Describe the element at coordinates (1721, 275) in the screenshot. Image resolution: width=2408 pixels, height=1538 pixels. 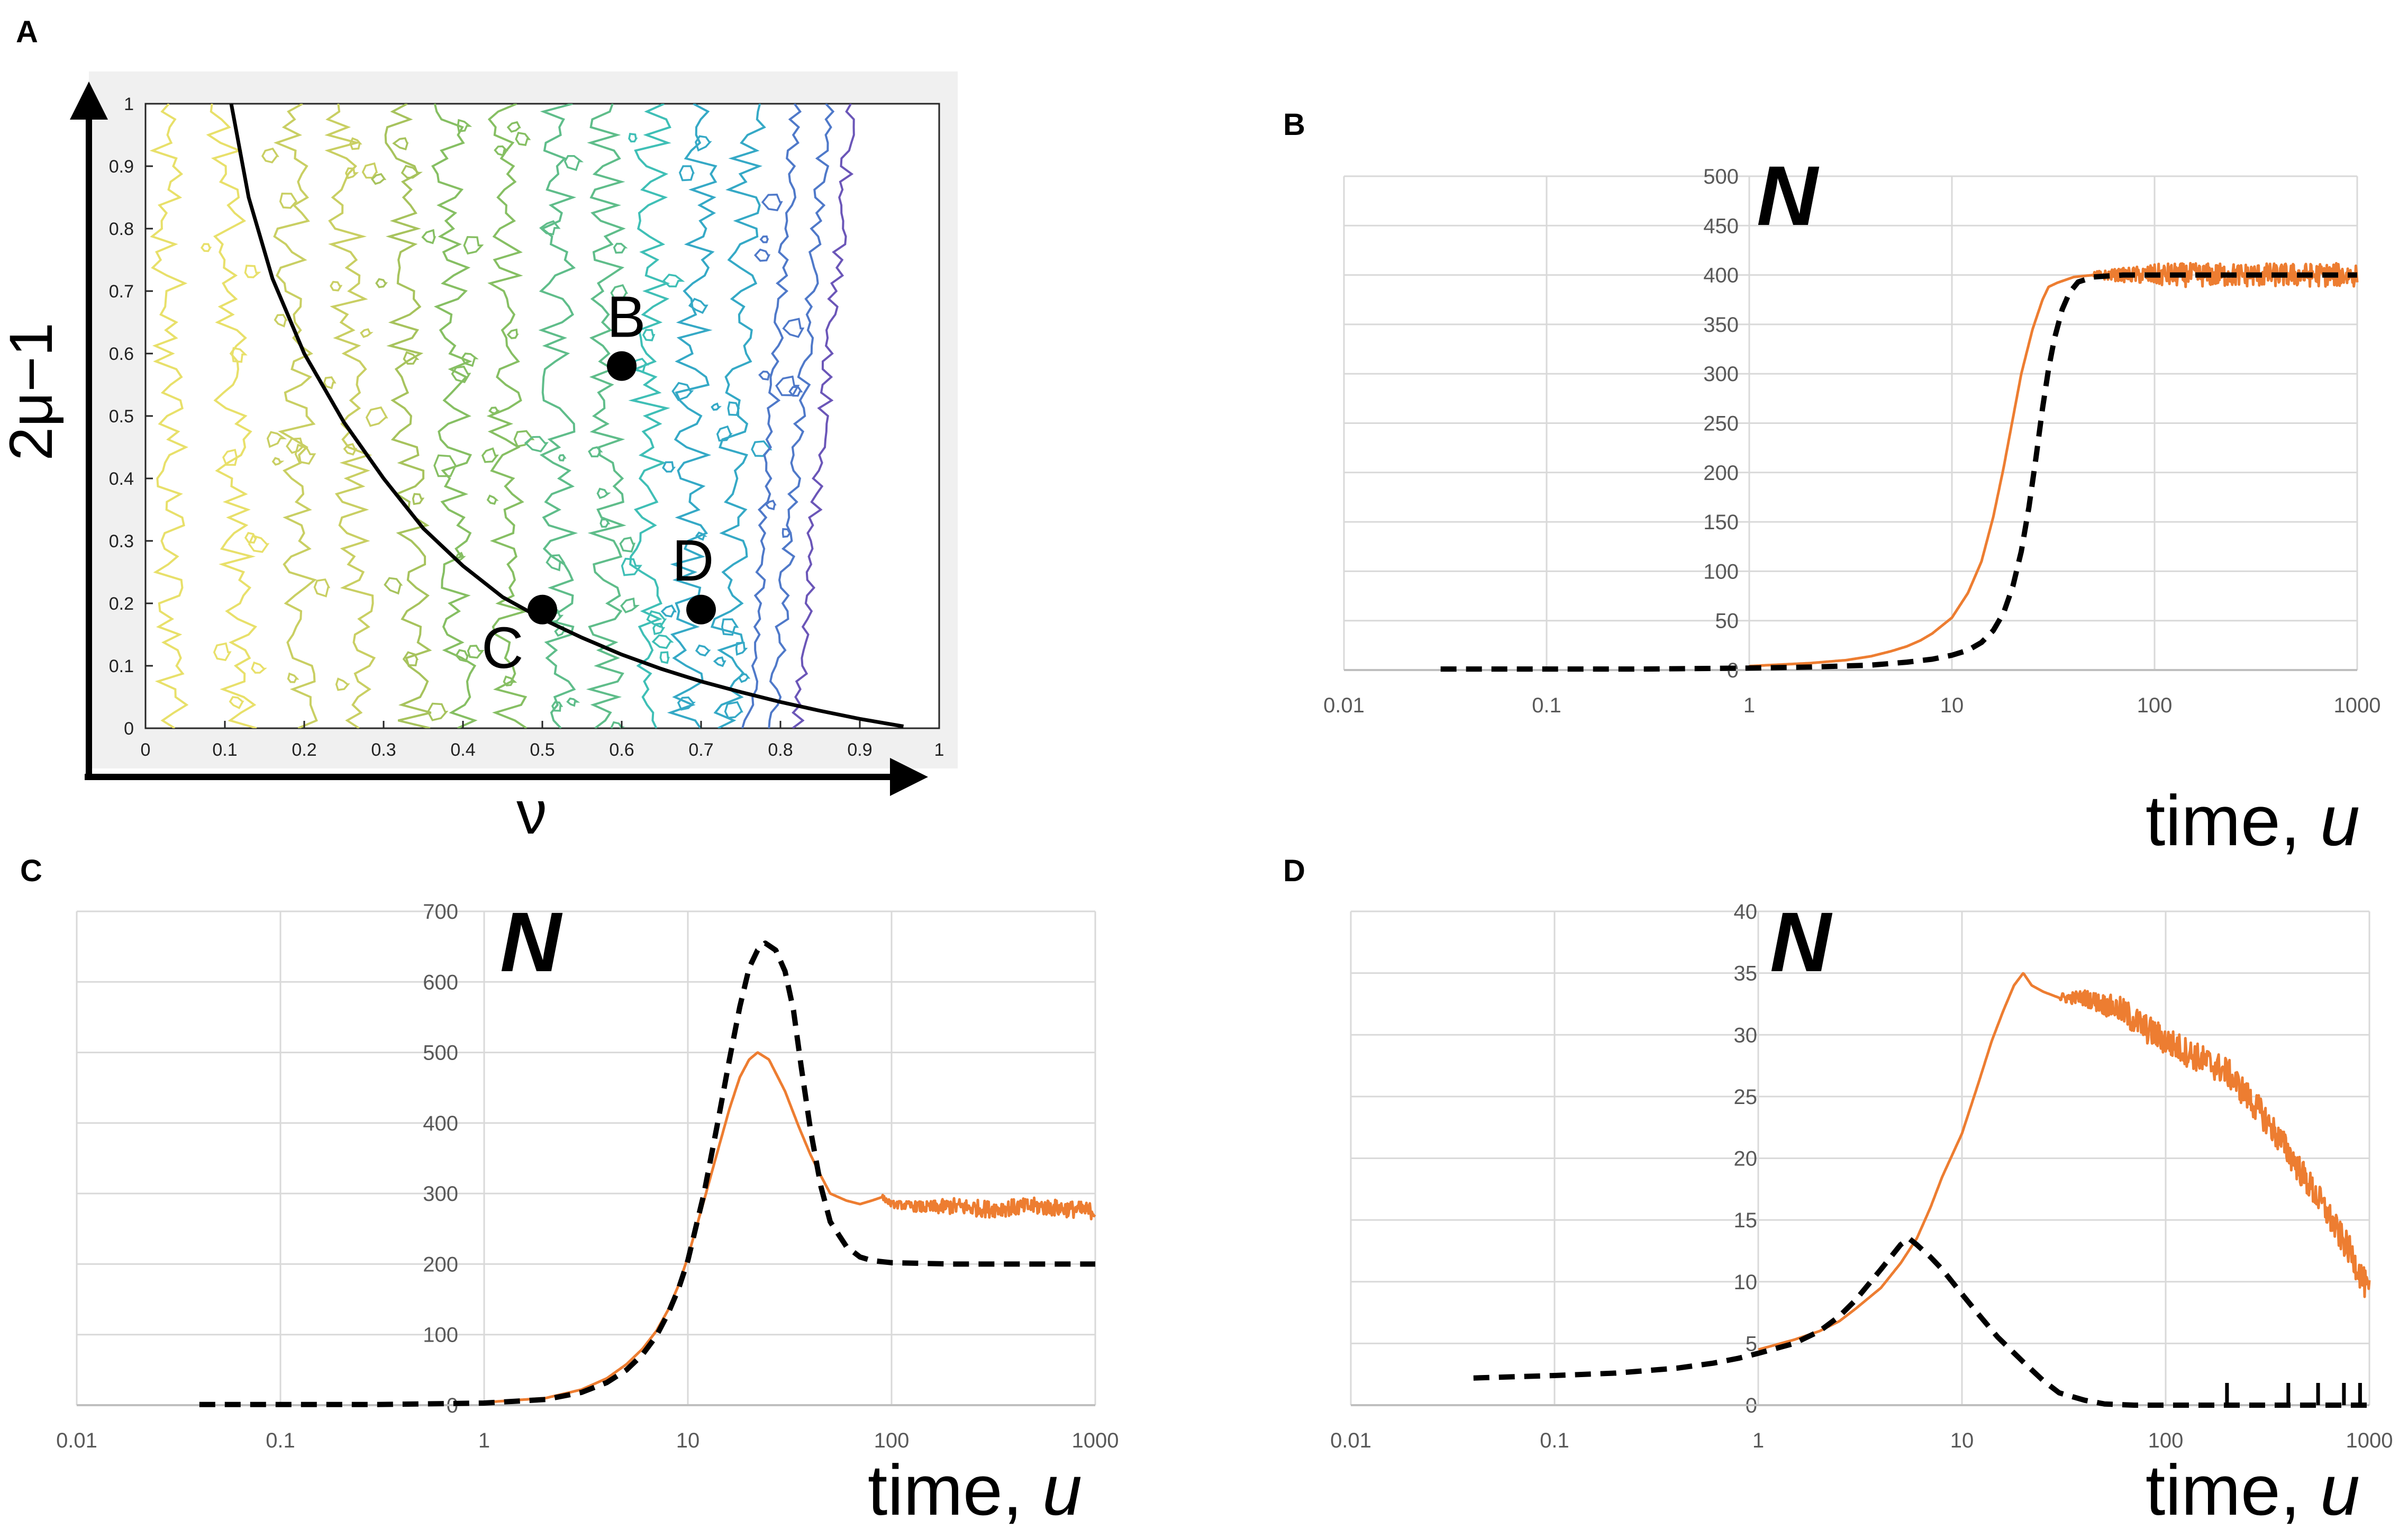
I see `b-y-tick-label: 400` at that location.